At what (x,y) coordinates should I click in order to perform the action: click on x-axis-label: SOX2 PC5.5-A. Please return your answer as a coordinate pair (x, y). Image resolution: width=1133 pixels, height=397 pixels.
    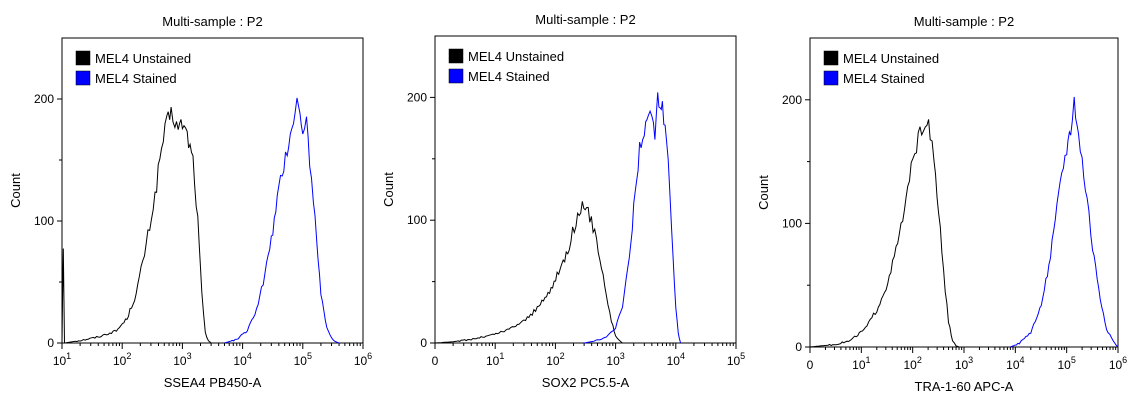
    Looking at the image, I should click on (586, 382).